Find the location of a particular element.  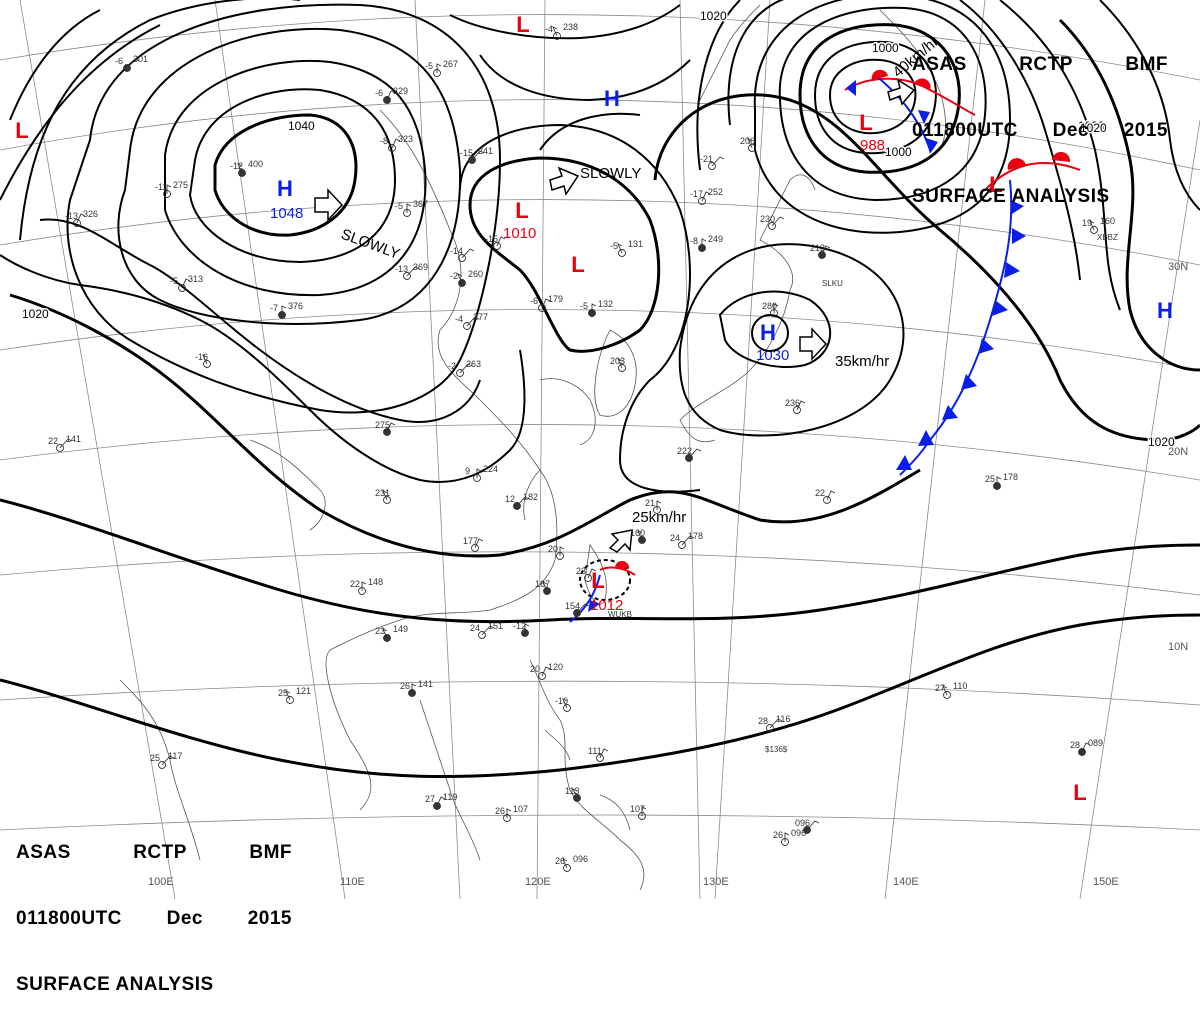

coast-vietnam-sea is located at coordinates (450, 780).